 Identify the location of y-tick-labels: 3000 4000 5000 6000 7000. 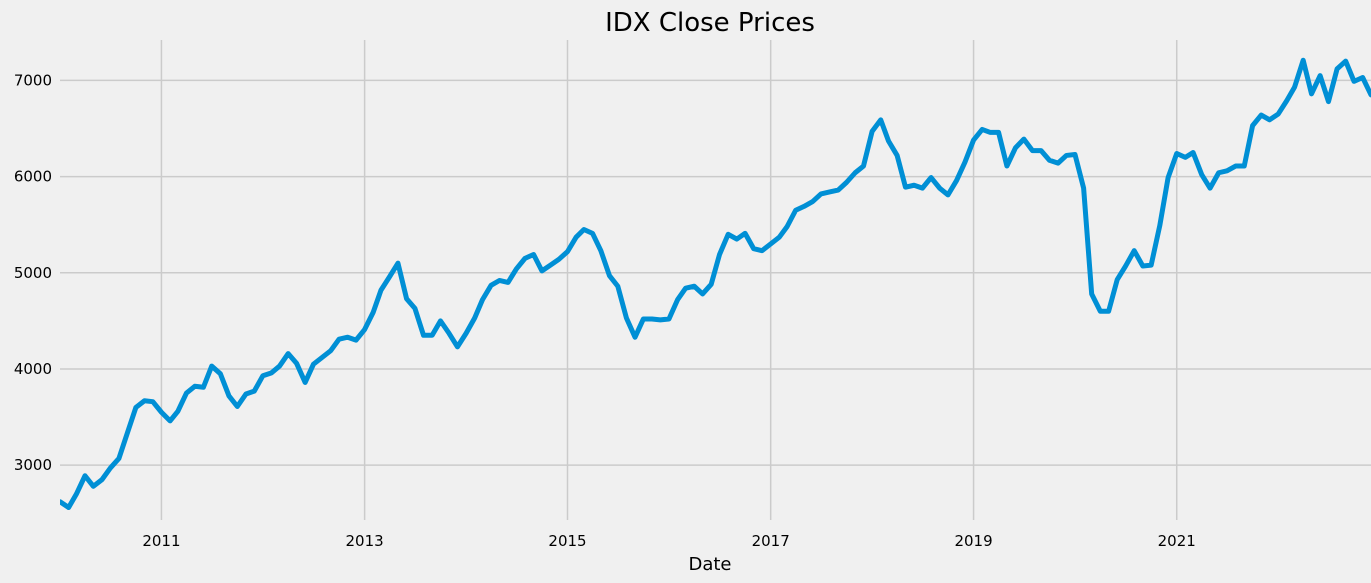
(33, 272).